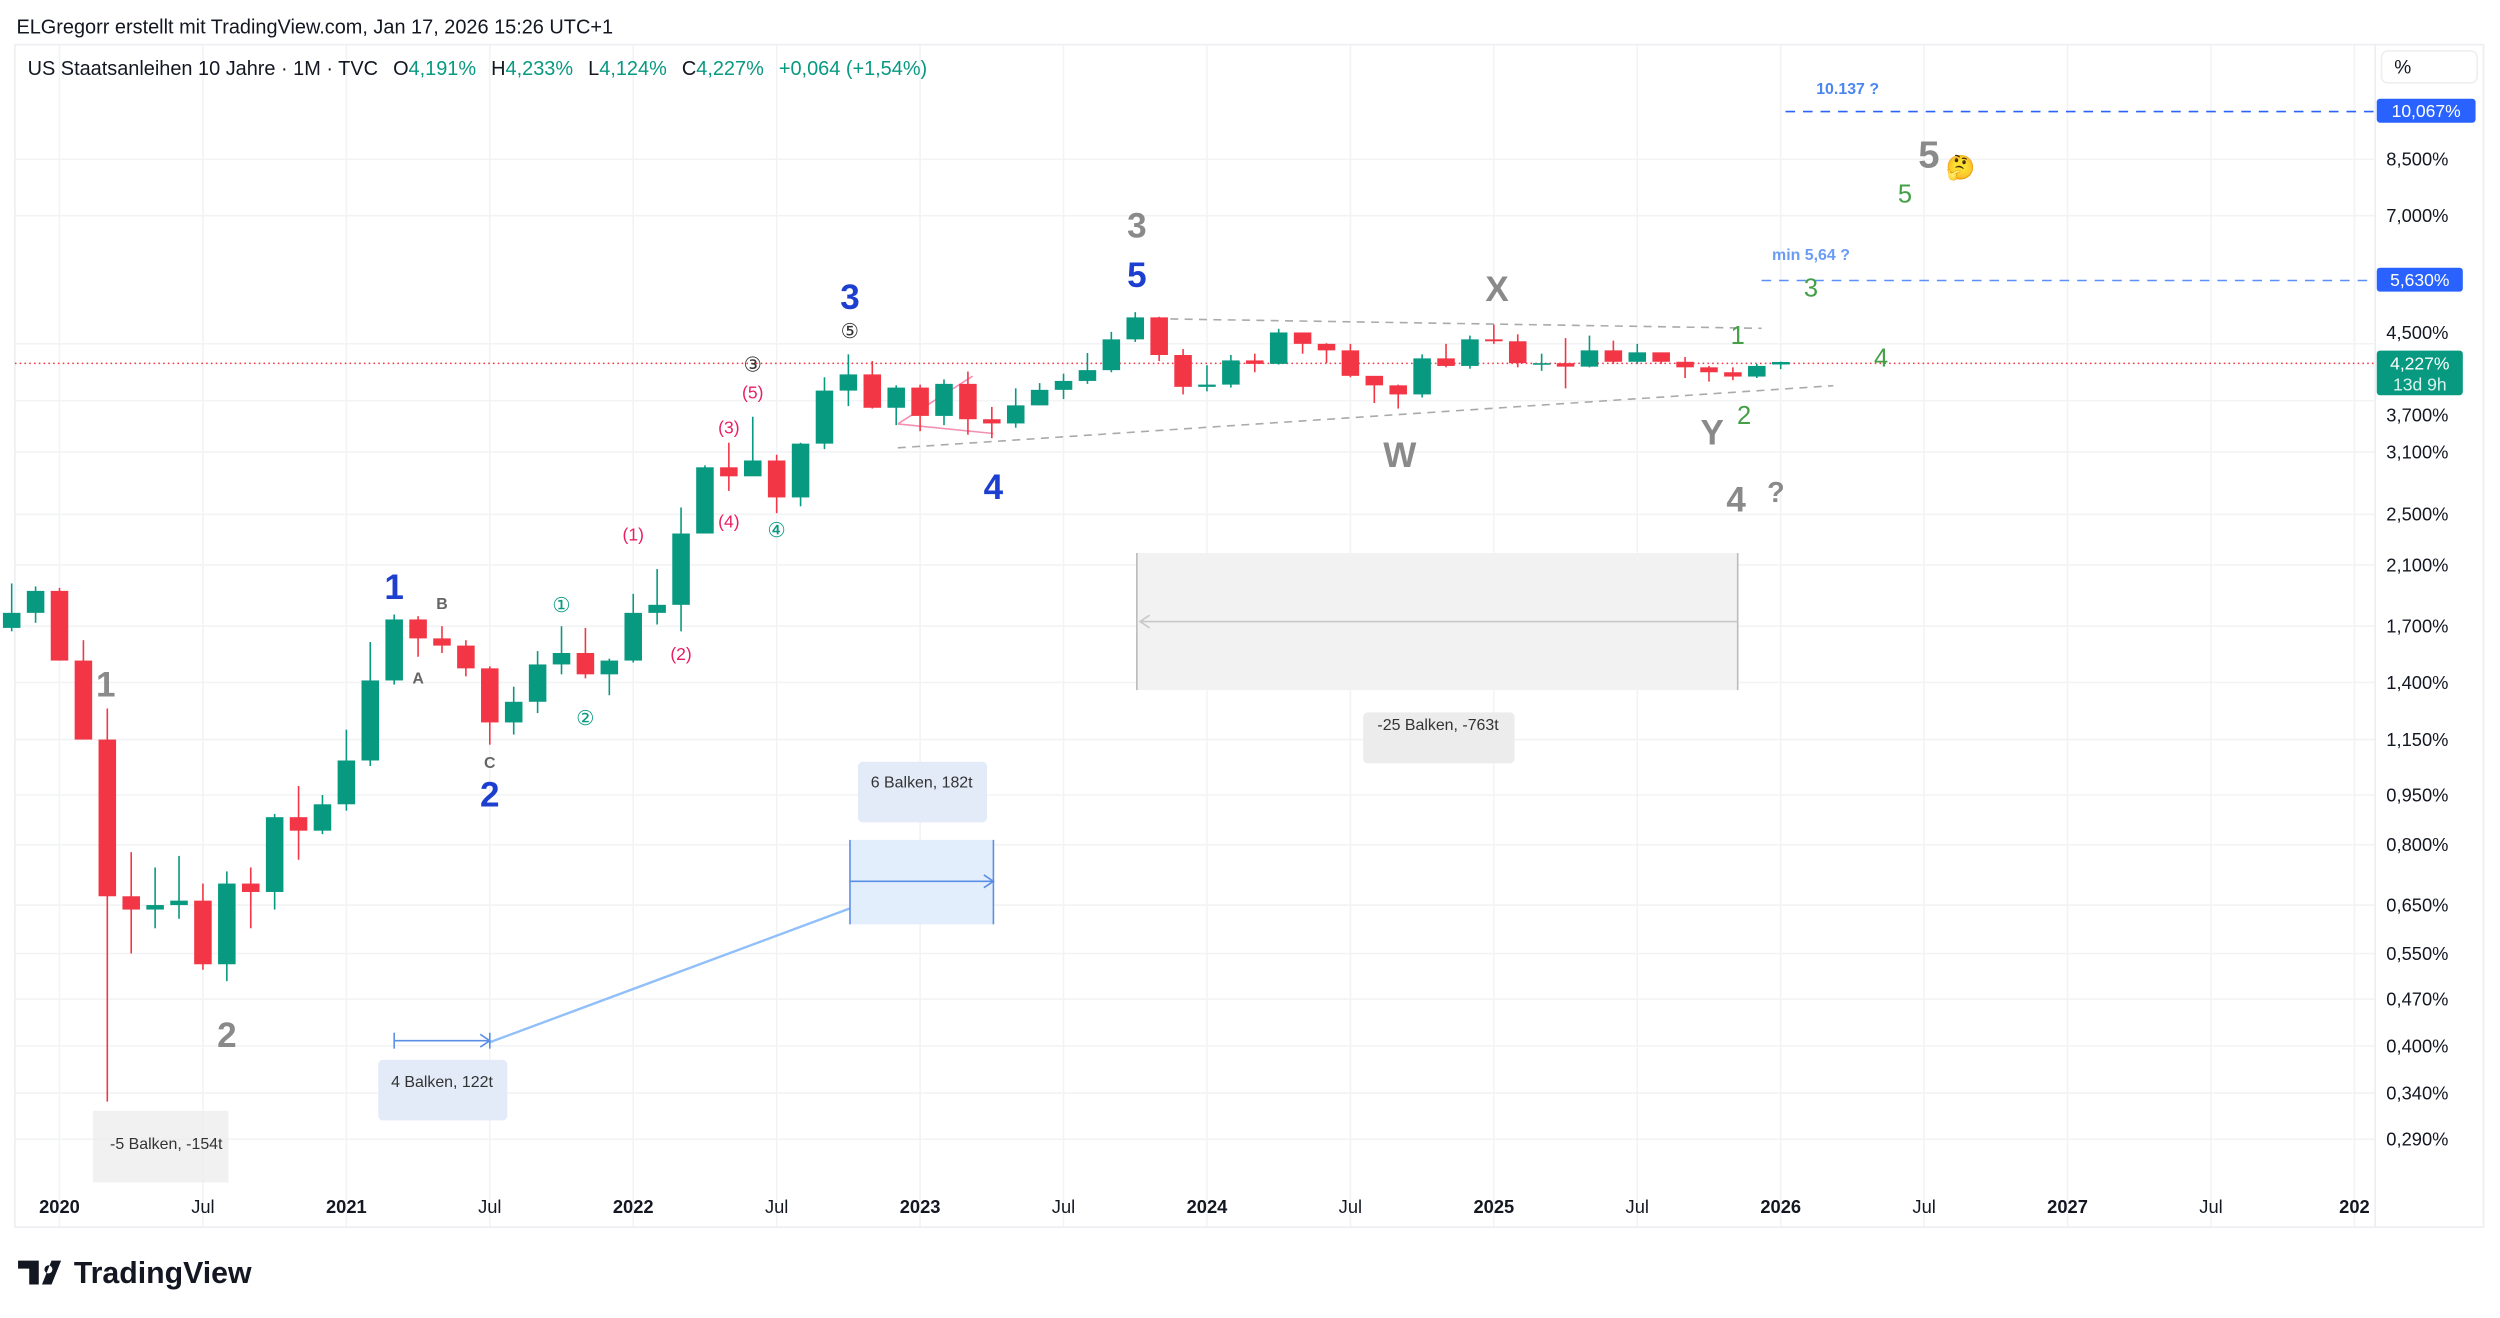 The height and width of the screenshot is (1318, 2500). What do you see at coordinates (633, 1206) in the screenshot?
I see `time-tick-label: 2022` at bounding box center [633, 1206].